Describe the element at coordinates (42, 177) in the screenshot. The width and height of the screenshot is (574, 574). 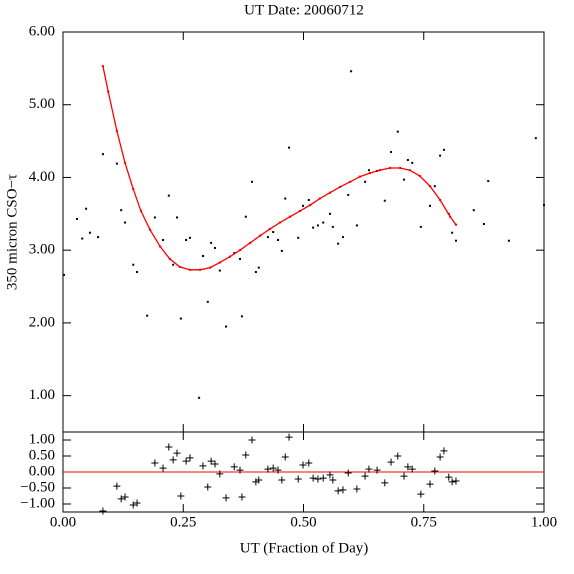
I see `y-tick-label: 4.00` at that location.